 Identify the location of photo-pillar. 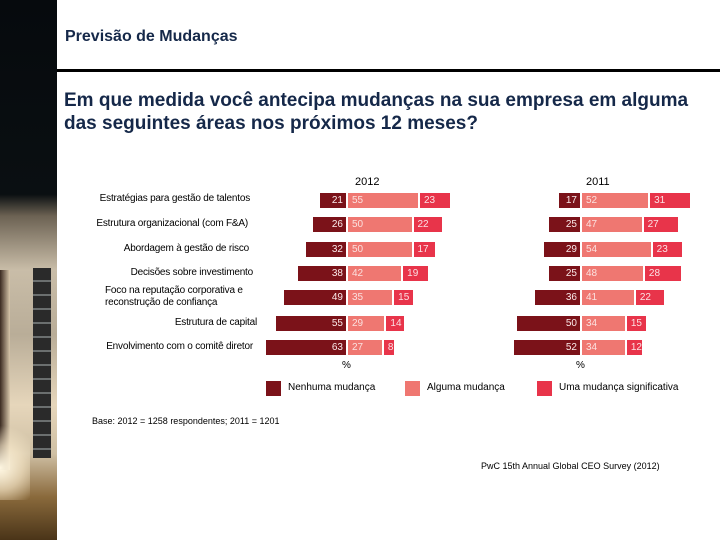
(5, 370).